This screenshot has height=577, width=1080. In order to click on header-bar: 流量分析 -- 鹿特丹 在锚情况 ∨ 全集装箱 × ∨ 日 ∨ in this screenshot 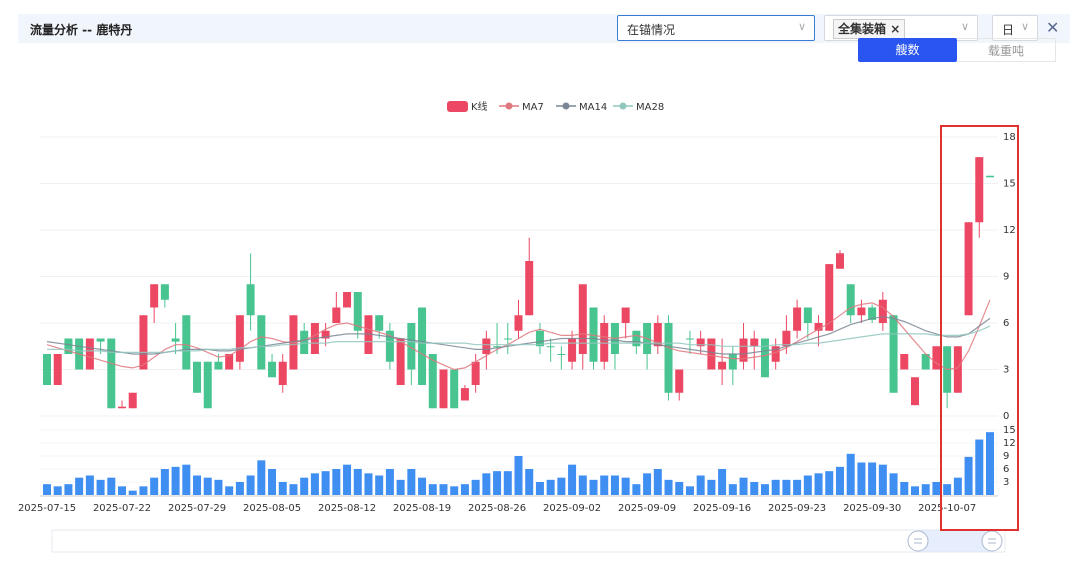, I will do `click(544, 28)`.